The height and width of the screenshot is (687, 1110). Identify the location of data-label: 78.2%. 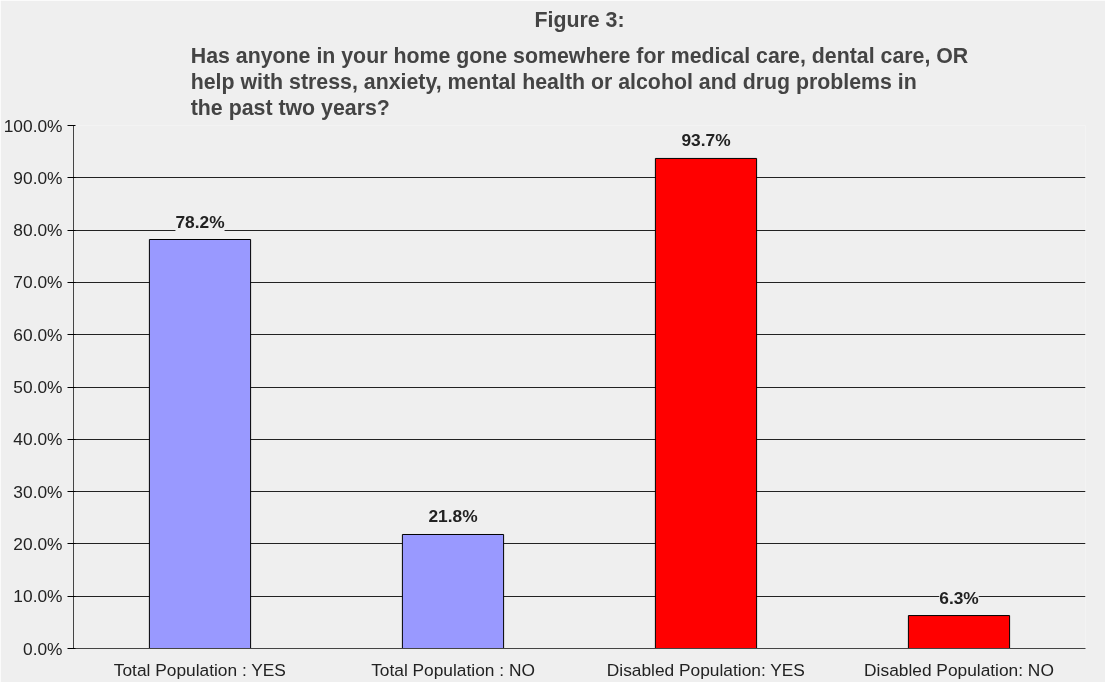
(200, 221).